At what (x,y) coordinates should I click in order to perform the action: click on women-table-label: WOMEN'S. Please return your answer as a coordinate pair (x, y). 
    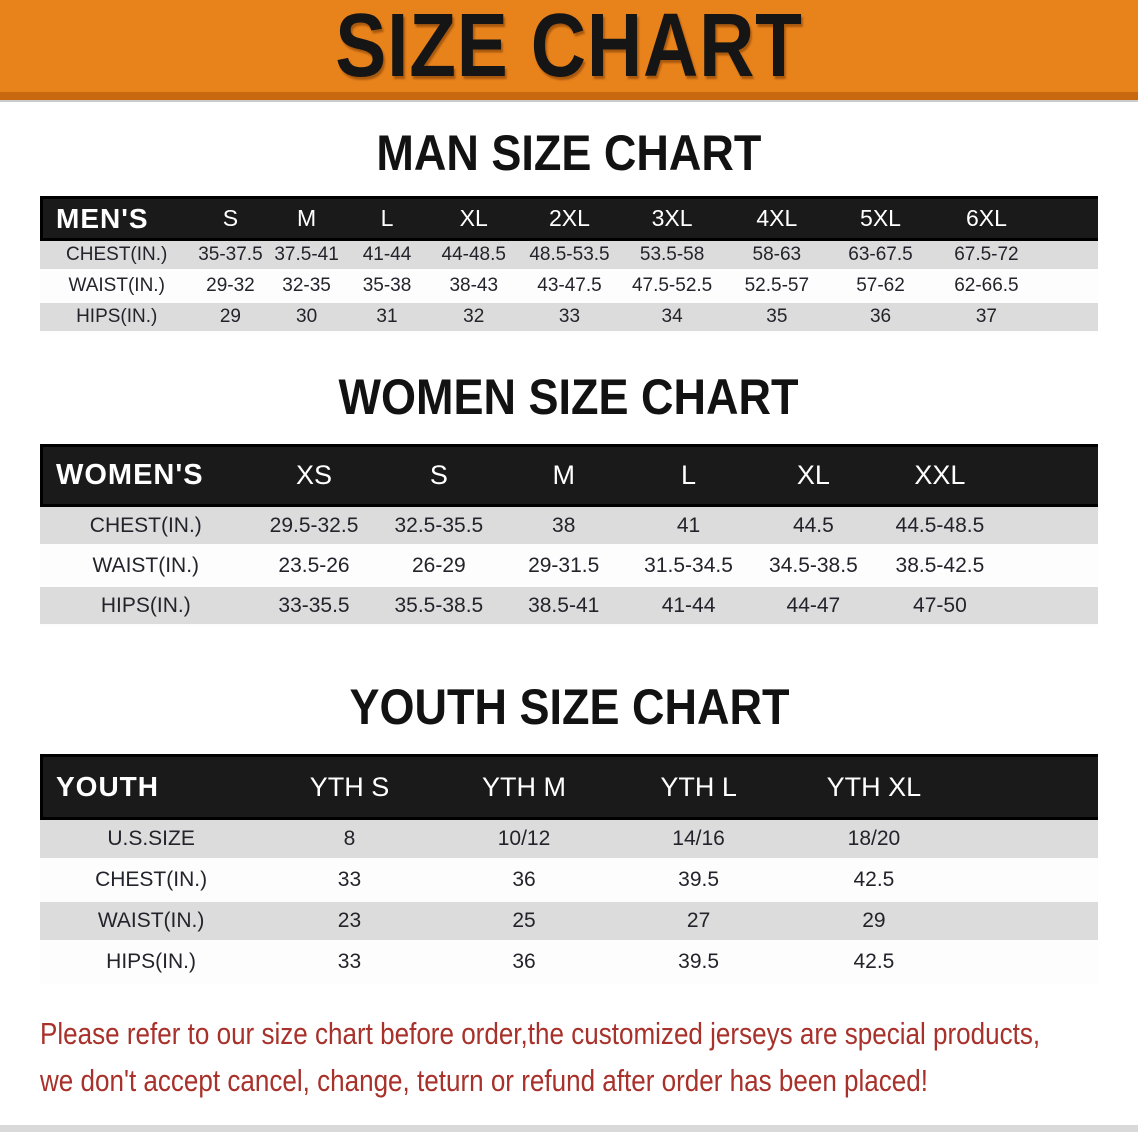
    Looking at the image, I should click on (146, 475).